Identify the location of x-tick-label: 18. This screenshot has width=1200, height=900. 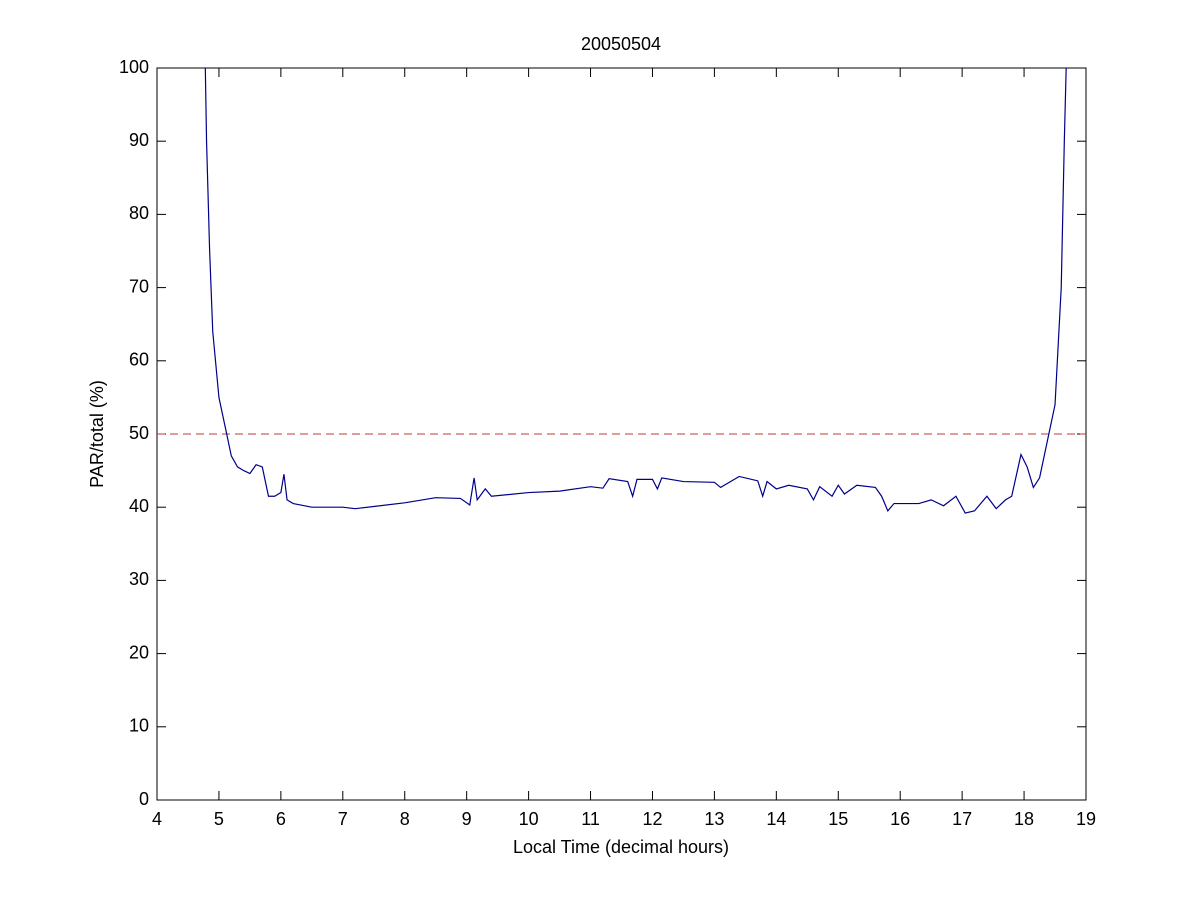
(1024, 819).